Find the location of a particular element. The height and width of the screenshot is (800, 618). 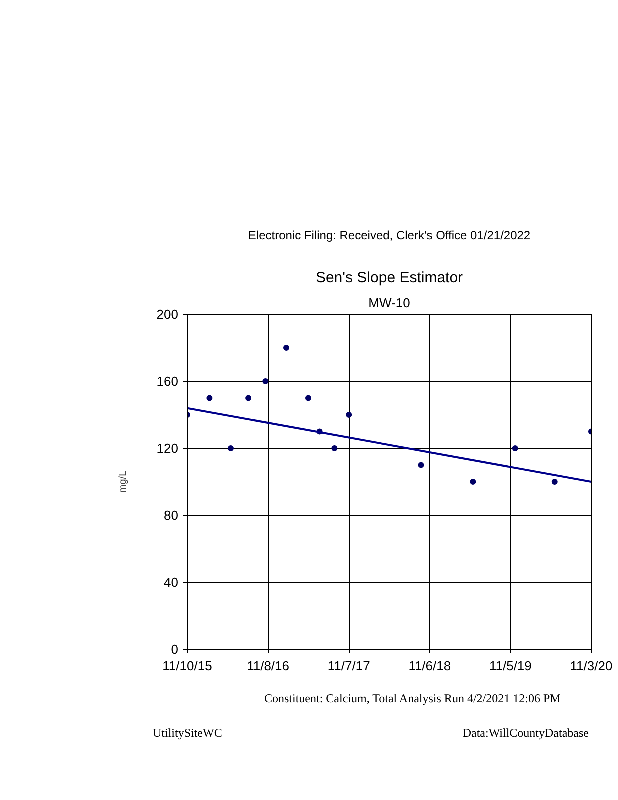

y-tick-label: 0 is located at coordinates (175, 649).